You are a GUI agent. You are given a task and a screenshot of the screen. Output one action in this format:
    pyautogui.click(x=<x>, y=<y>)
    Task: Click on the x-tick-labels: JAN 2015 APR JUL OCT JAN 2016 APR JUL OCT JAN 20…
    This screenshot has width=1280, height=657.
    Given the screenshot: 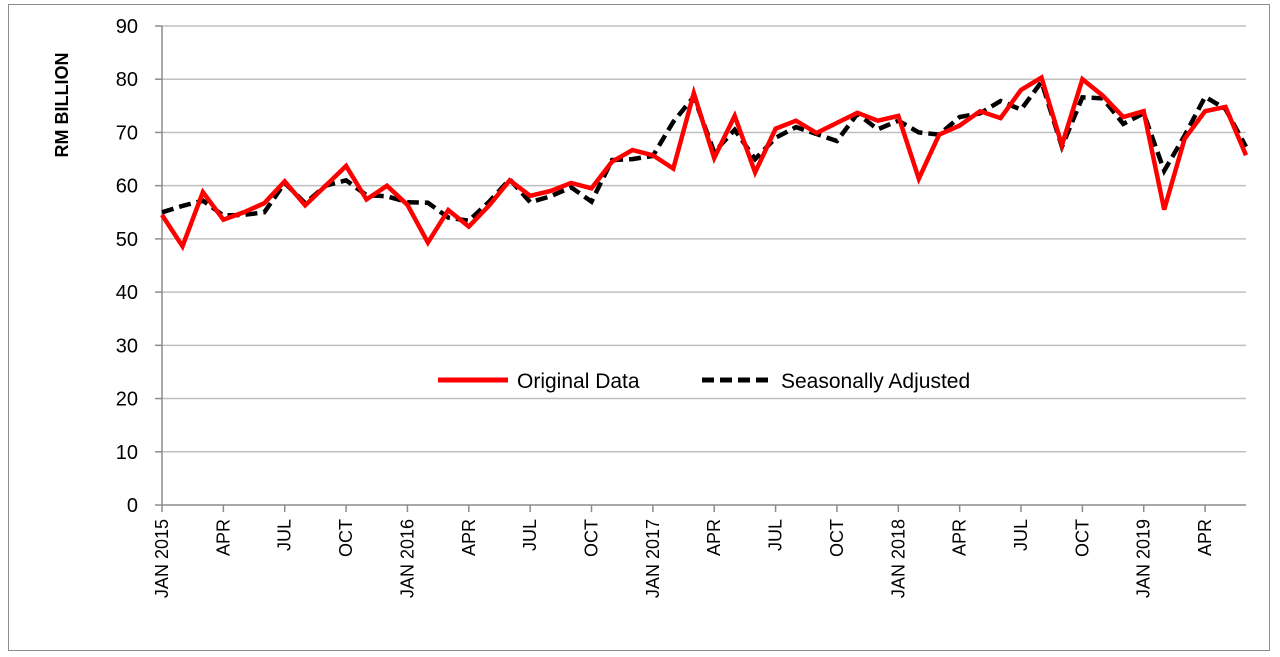 What is the action you would take?
    pyautogui.click(x=683, y=558)
    